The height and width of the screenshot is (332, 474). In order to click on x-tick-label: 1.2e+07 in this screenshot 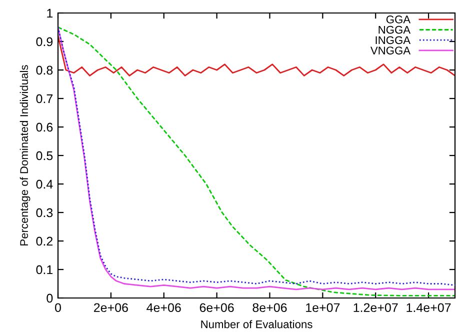, I will do `click(376, 307)`.